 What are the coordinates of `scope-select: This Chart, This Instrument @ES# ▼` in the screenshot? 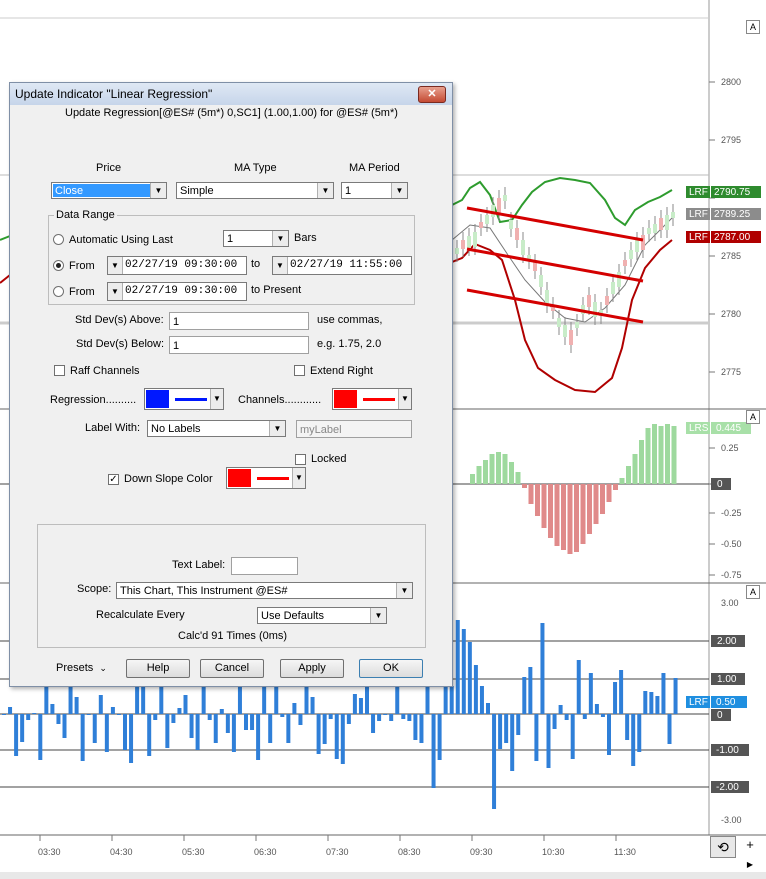 It's located at (264, 590).